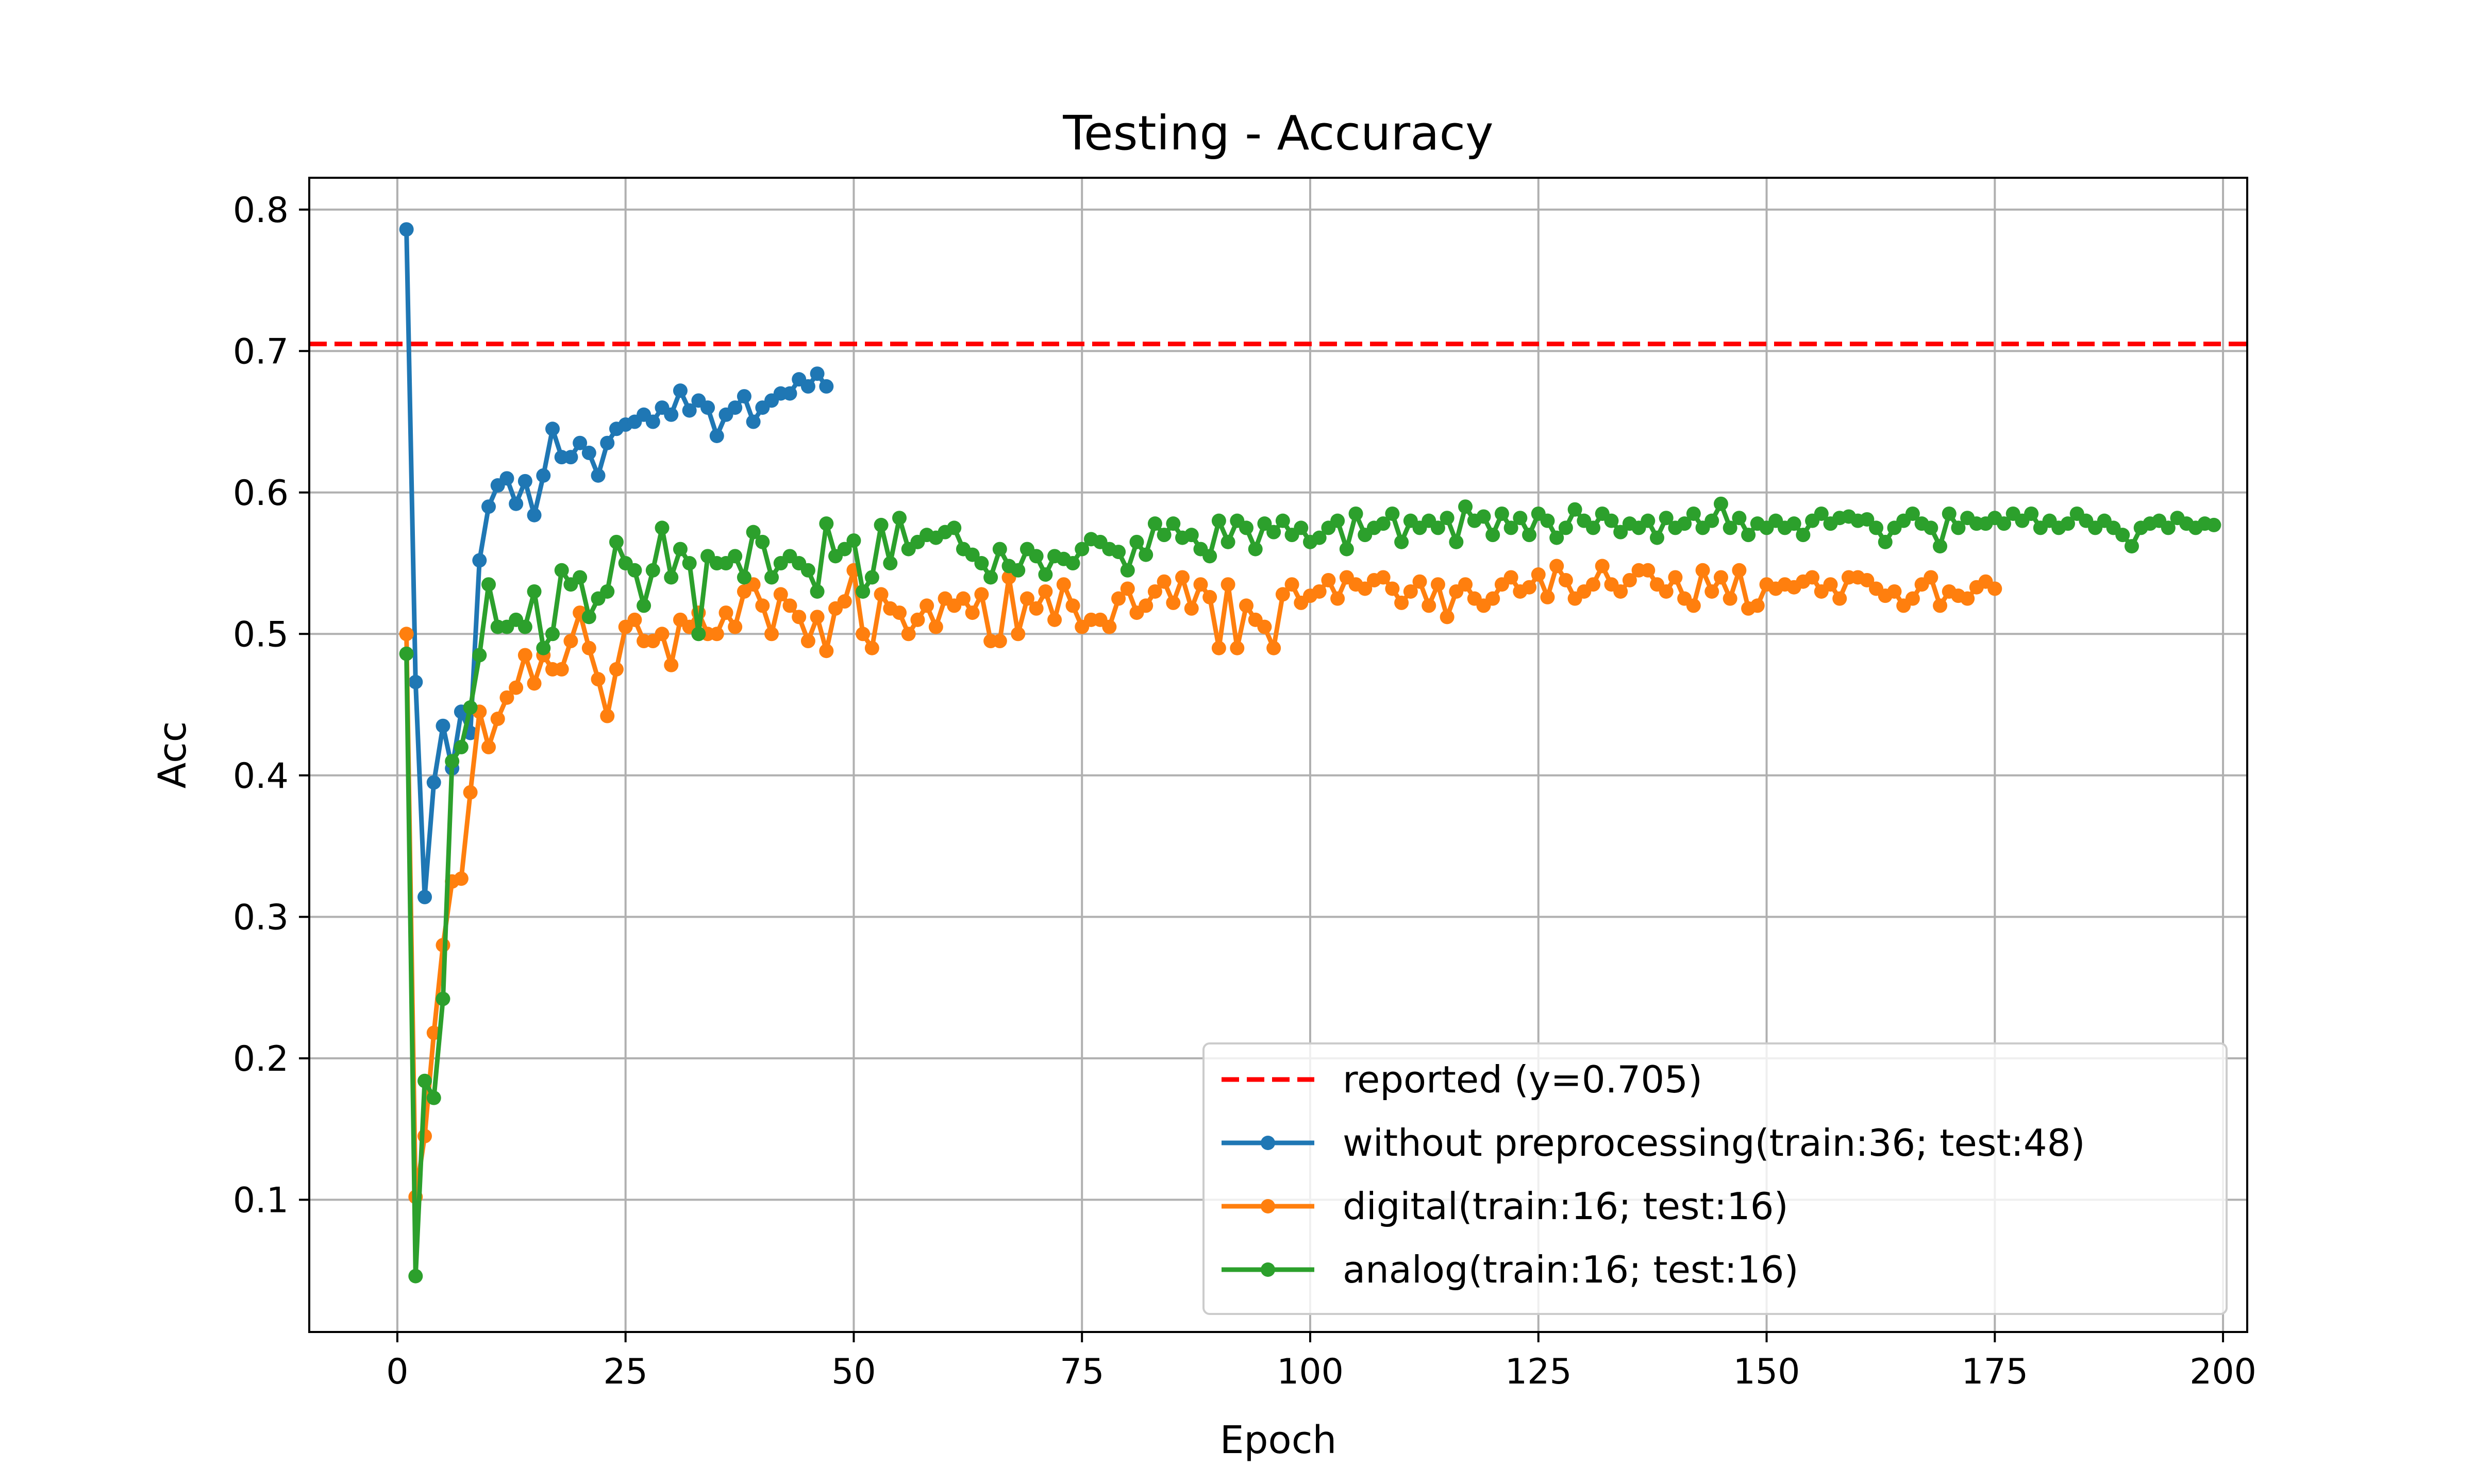 This screenshot has width=2474, height=1484. What do you see at coordinates (625, 1372) in the screenshot?
I see `x-tick-label: 25` at bounding box center [625, 1372].